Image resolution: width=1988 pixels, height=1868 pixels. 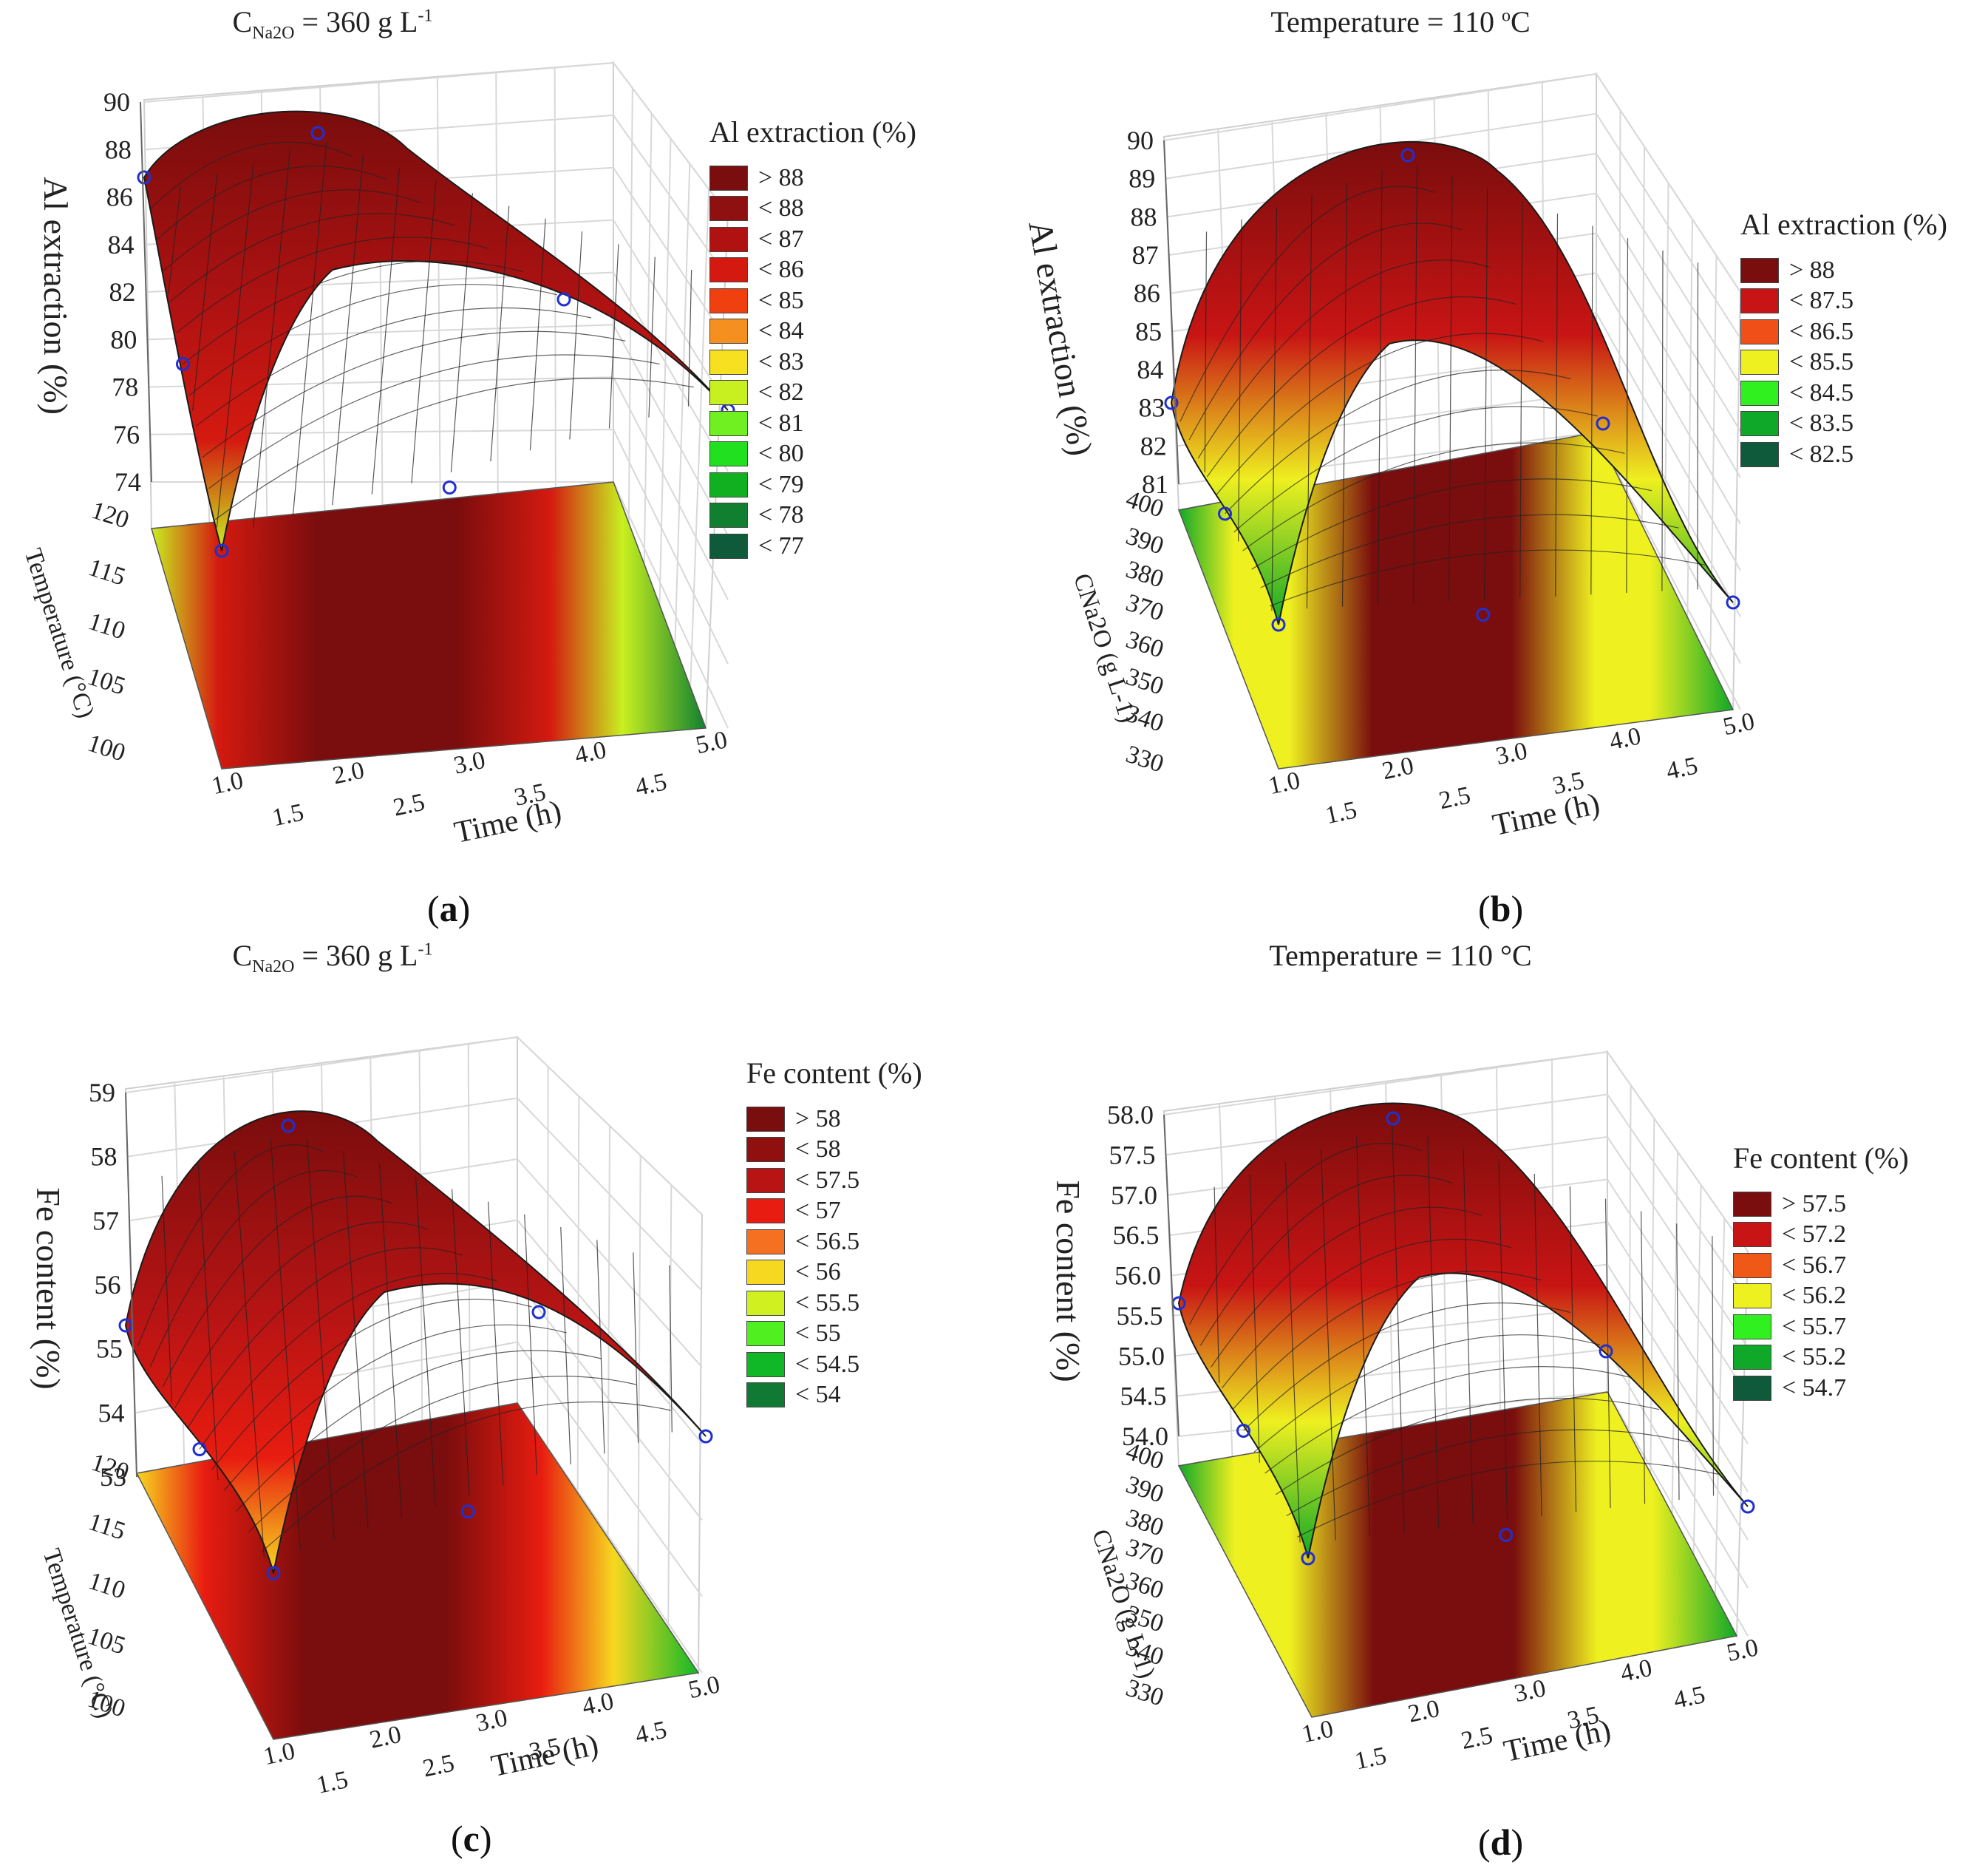 I want to click on x-tick-label: 2.0, so click(x=1398, y=768).